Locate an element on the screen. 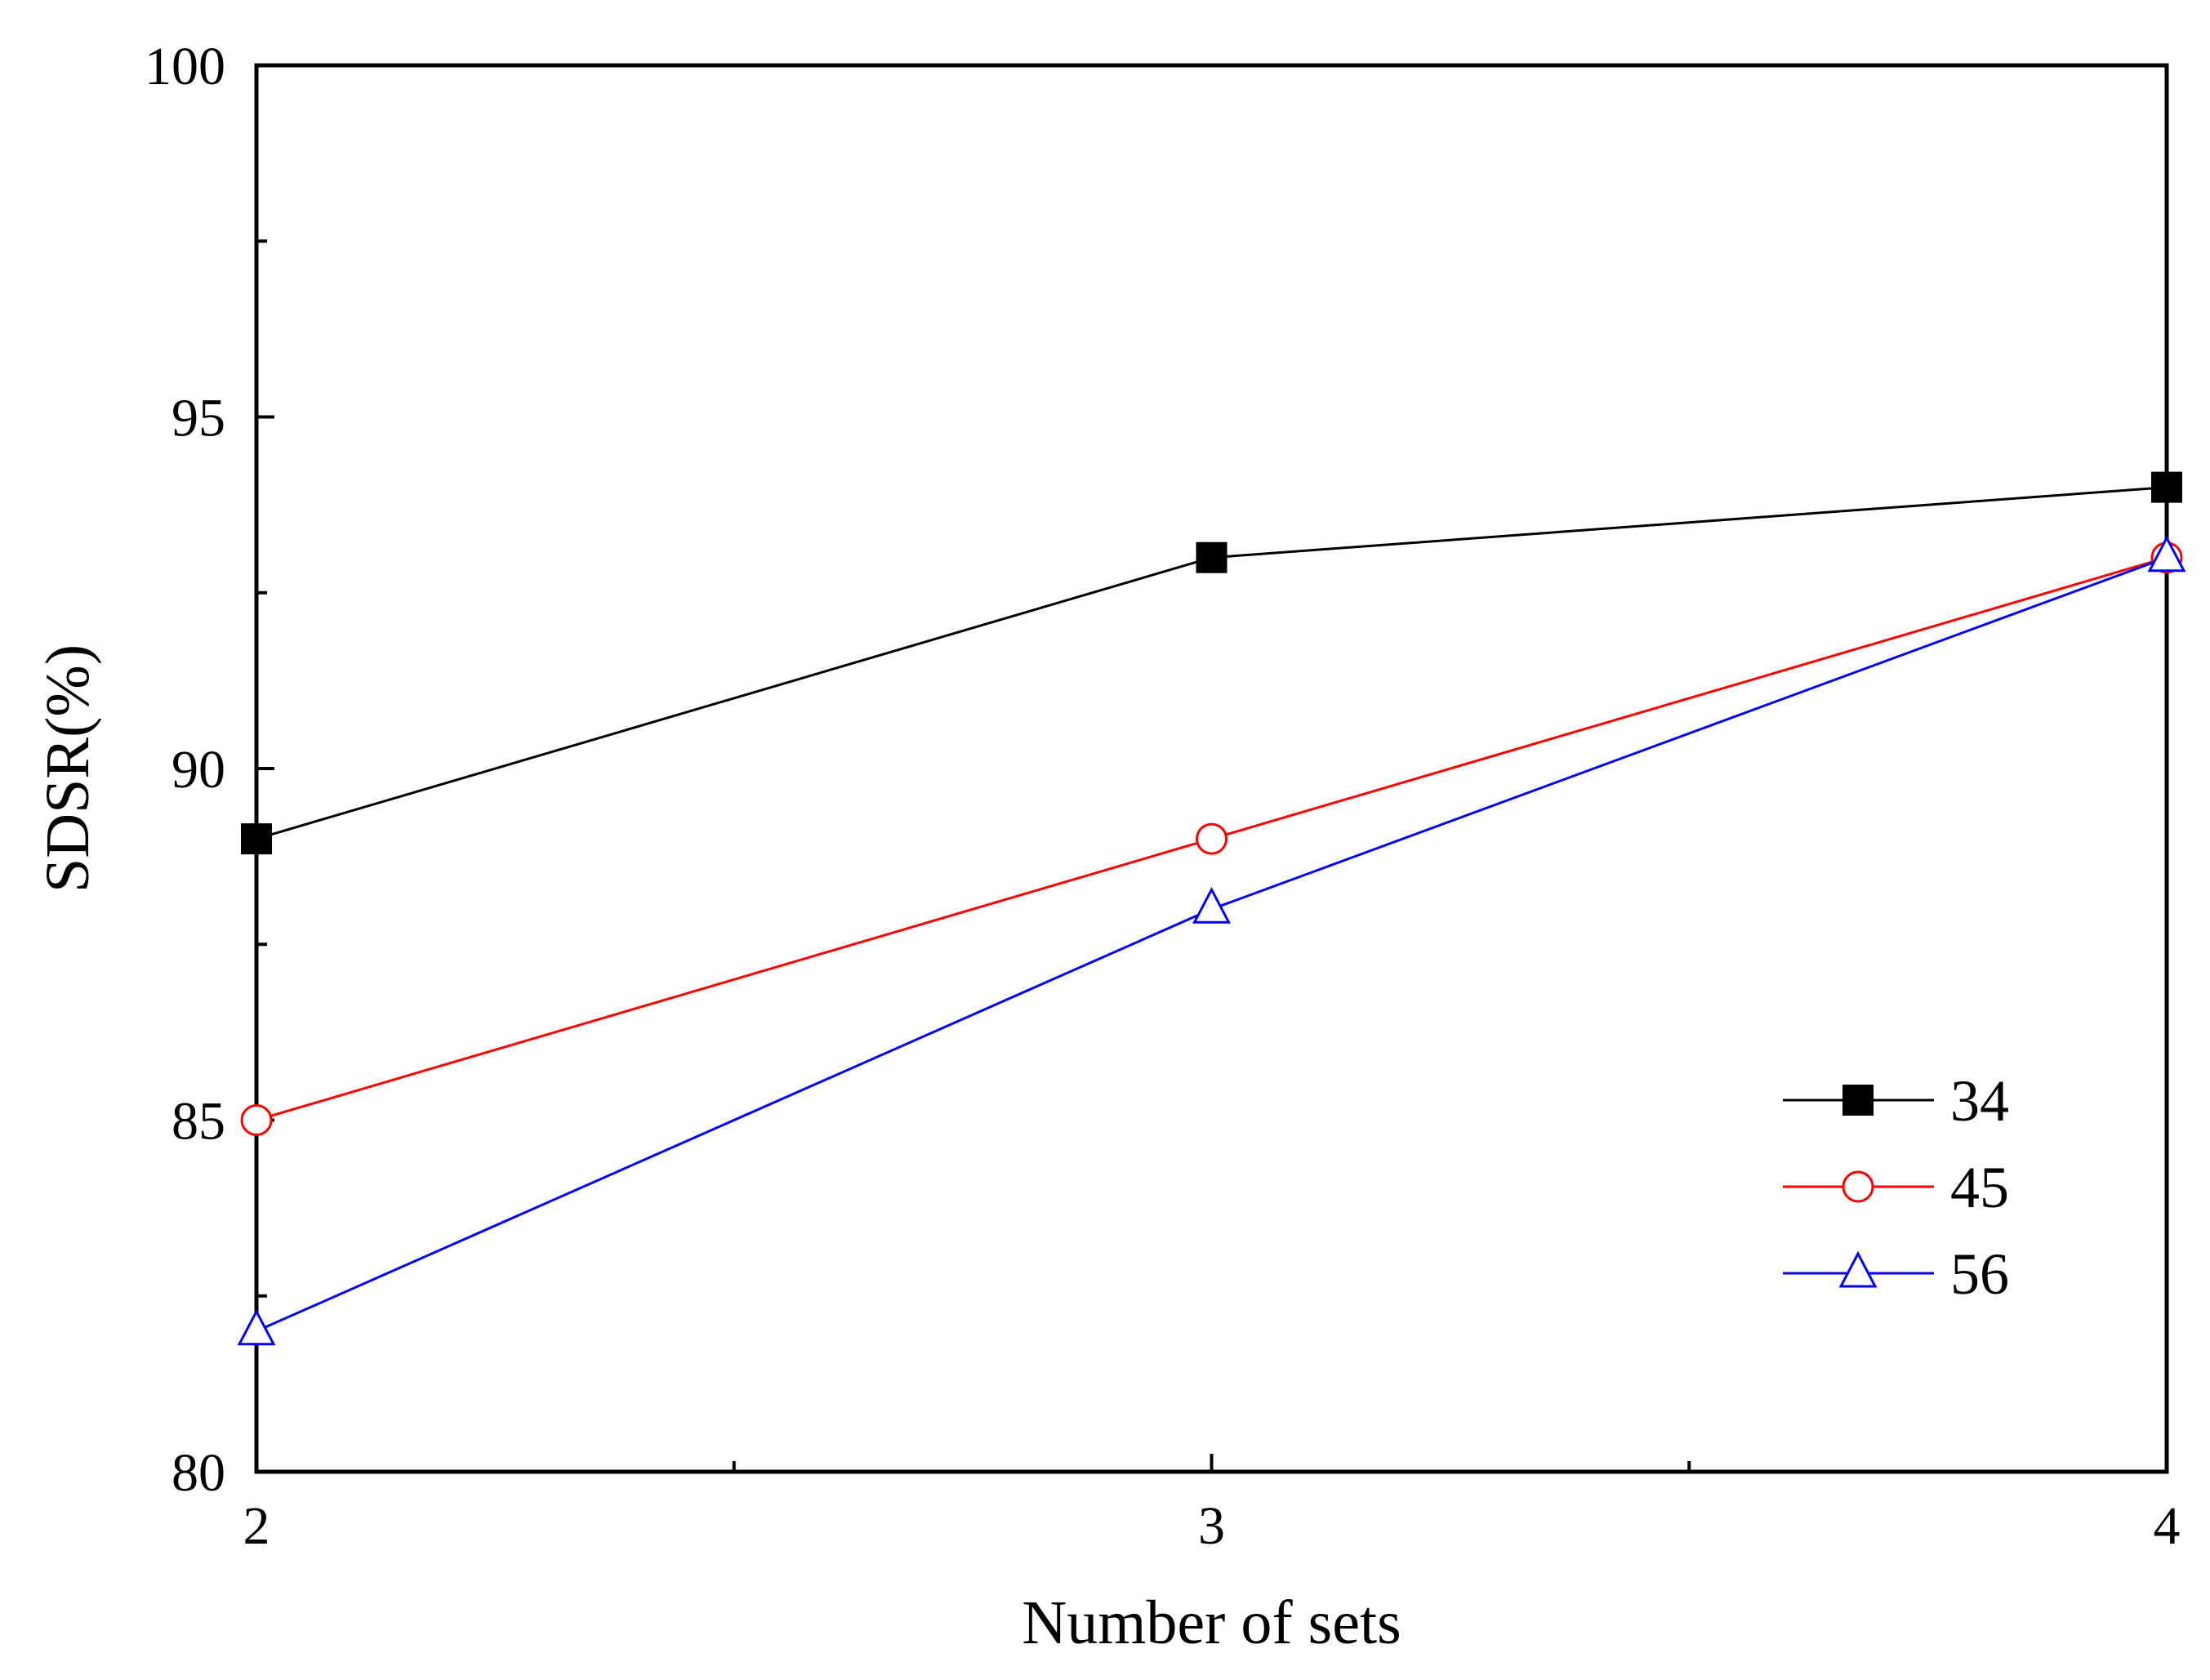  legend-item-45: 45 is located at coordinates (1896, 1187).